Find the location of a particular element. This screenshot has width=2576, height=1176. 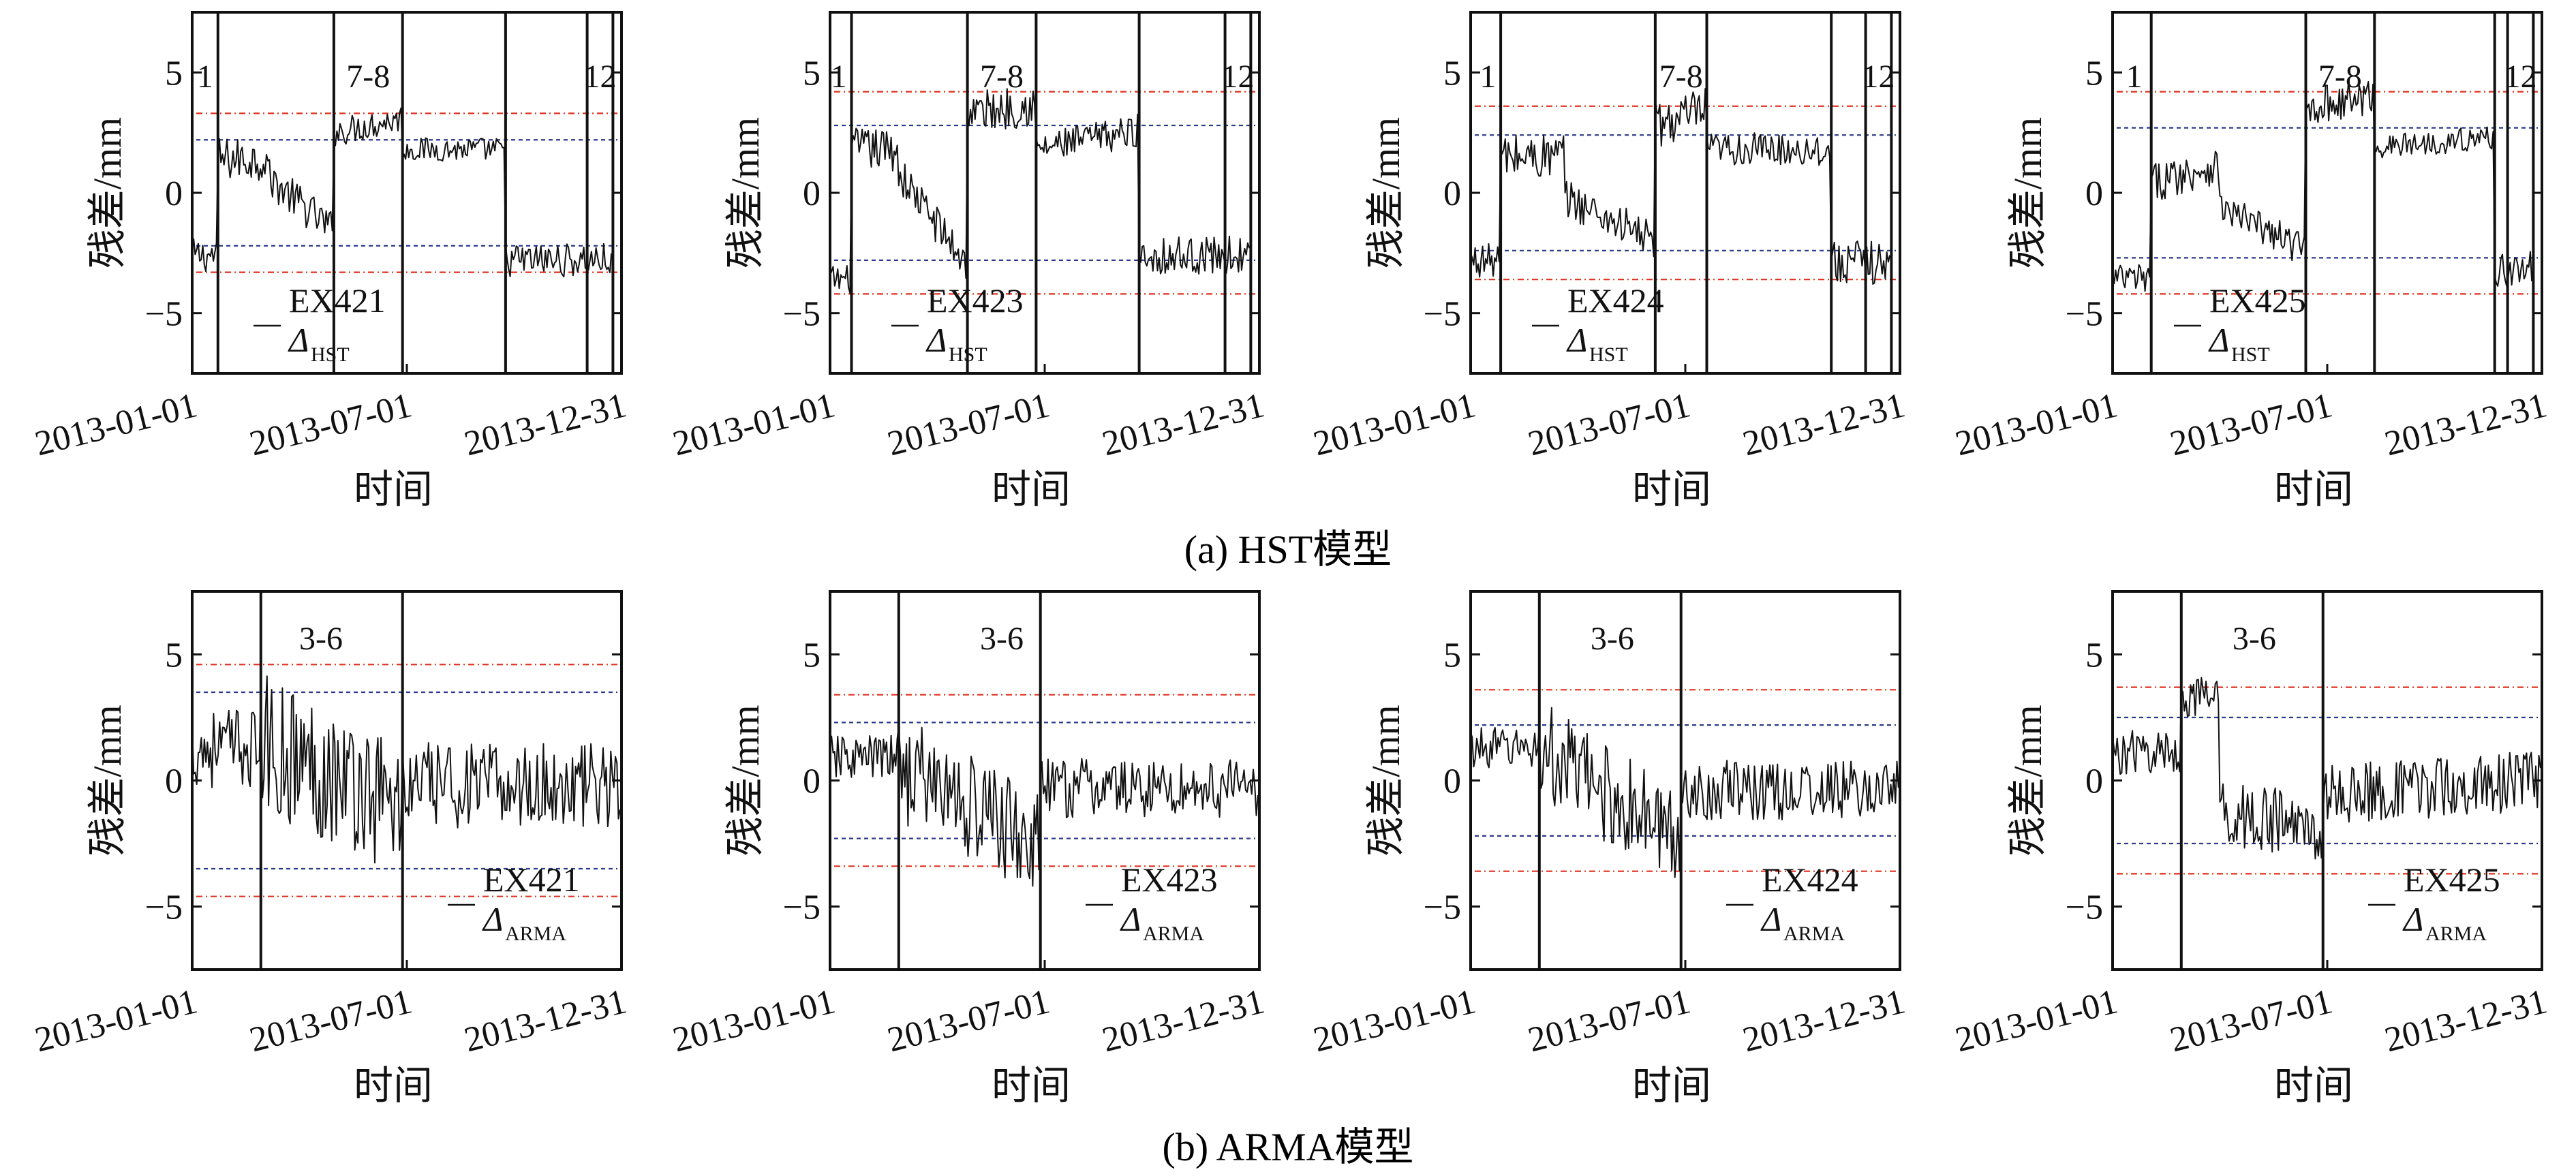

residual-series-EX425 is located at coordinates (2322, 186).